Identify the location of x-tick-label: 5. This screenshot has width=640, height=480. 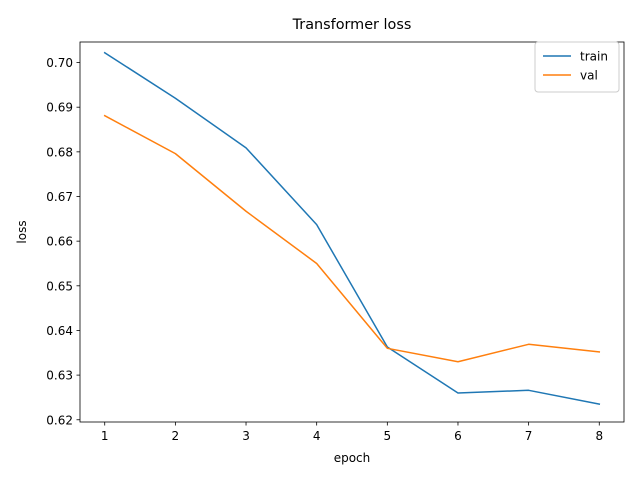
(388, 436).